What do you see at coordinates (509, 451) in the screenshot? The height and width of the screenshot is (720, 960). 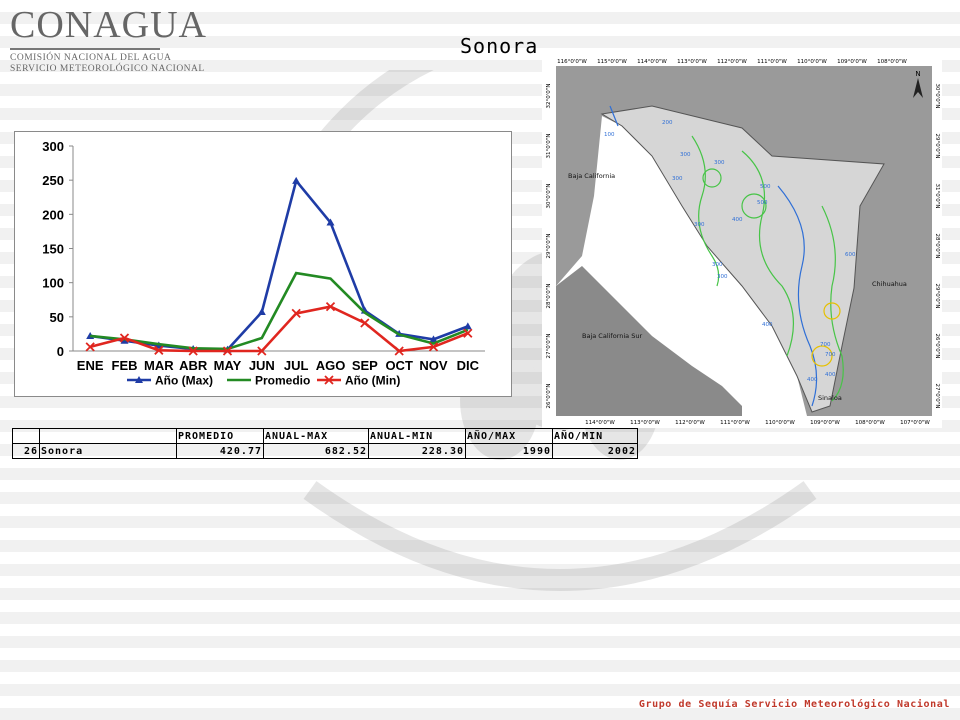 I see `table-cell-ano-max: 1990` at bounding box center [509, 451].